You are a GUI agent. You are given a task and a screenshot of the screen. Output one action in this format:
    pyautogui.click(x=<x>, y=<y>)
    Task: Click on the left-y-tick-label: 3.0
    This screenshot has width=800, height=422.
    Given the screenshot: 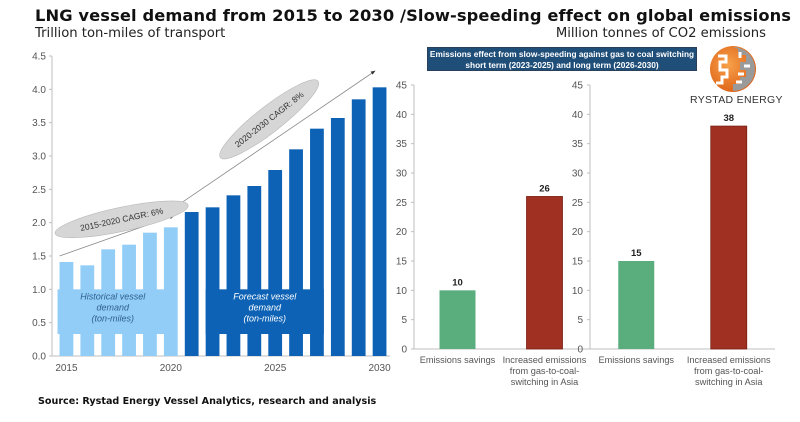 What is the action you would take?
    pyautogui.click(x=39, y=157)
    